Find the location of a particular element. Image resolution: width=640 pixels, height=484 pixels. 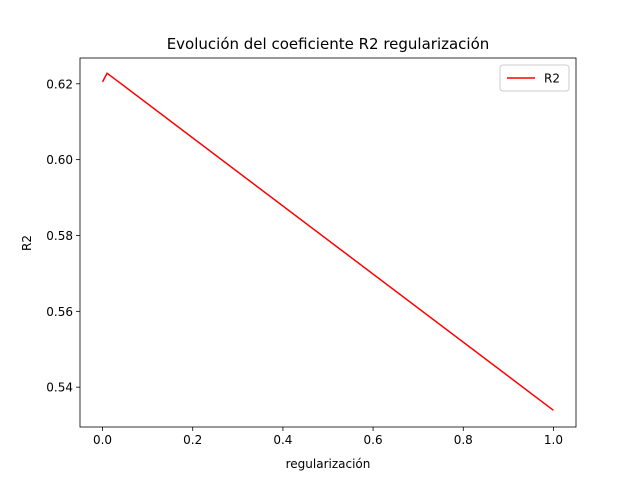

x-tick-label: 0.2 is located at coordinates (192, 440).